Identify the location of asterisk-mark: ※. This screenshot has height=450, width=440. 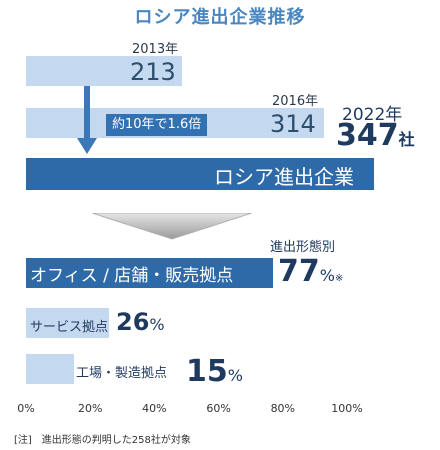
(339, 278).